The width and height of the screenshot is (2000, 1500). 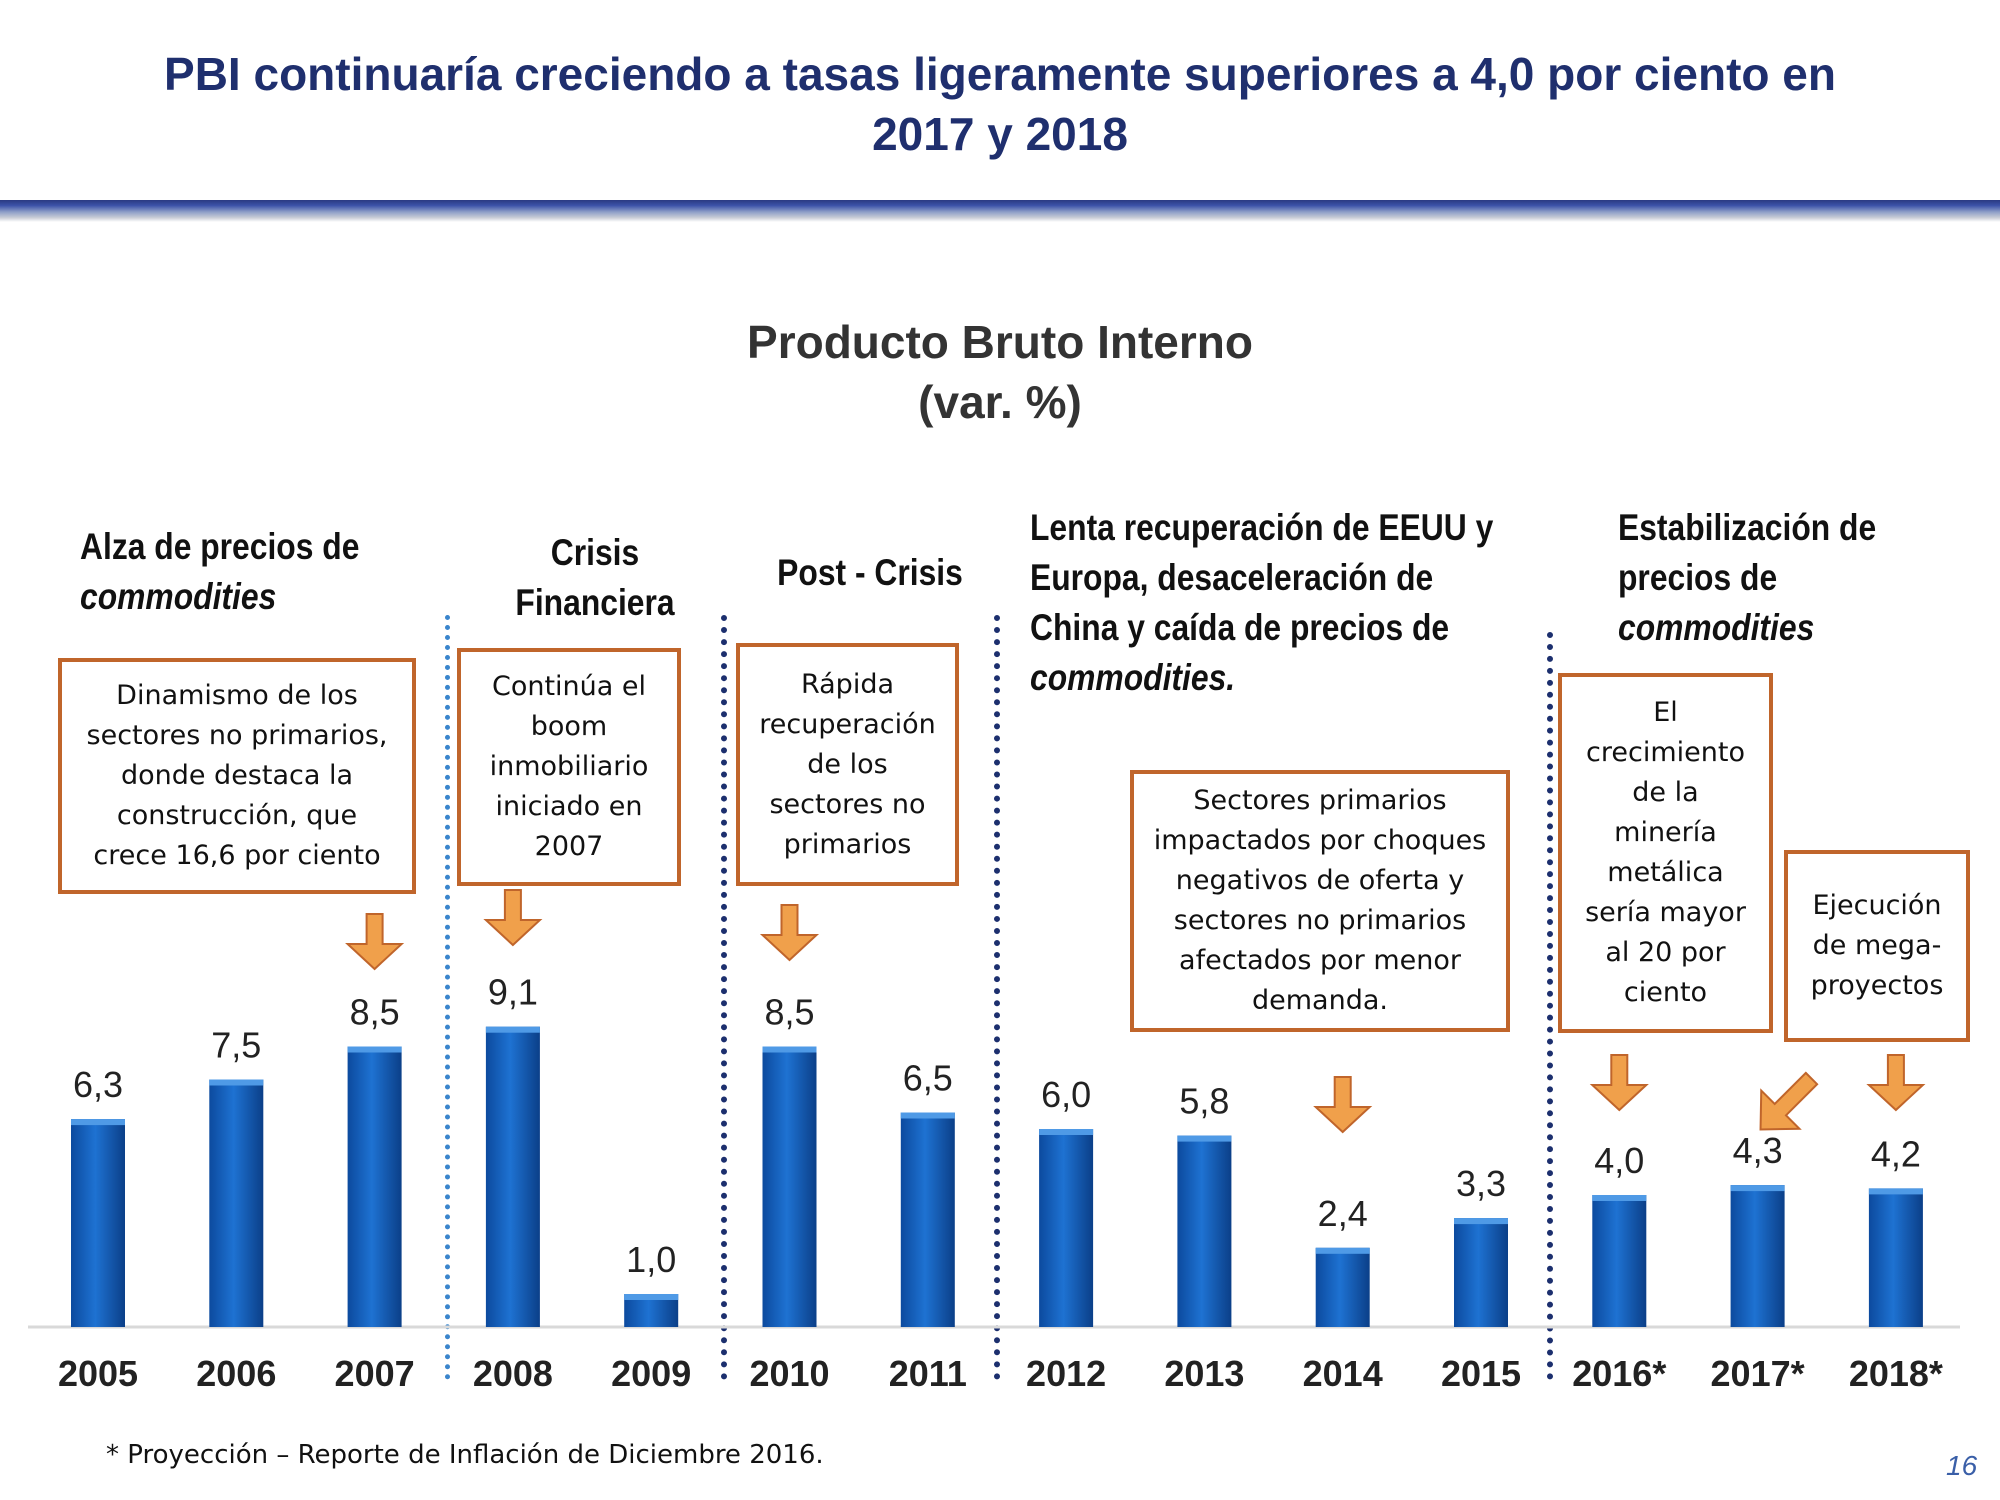 I want to click on value-label: 6,0, so click(x=1066, y=1094).